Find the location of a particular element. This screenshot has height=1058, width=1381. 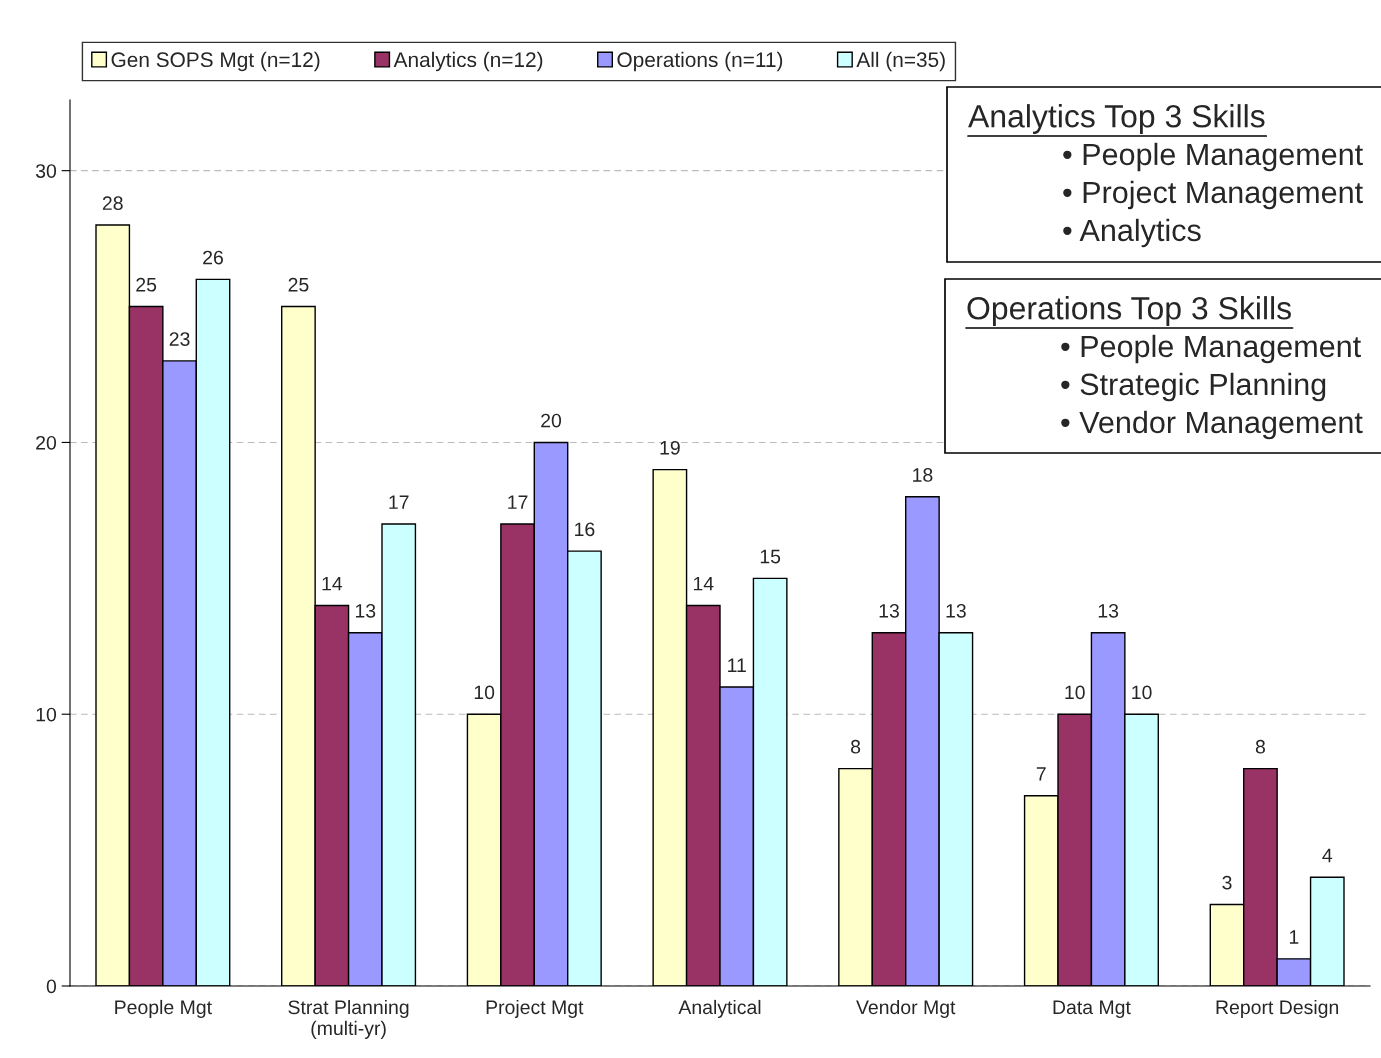

data-label: 26 is located at coordinates (213, 257).